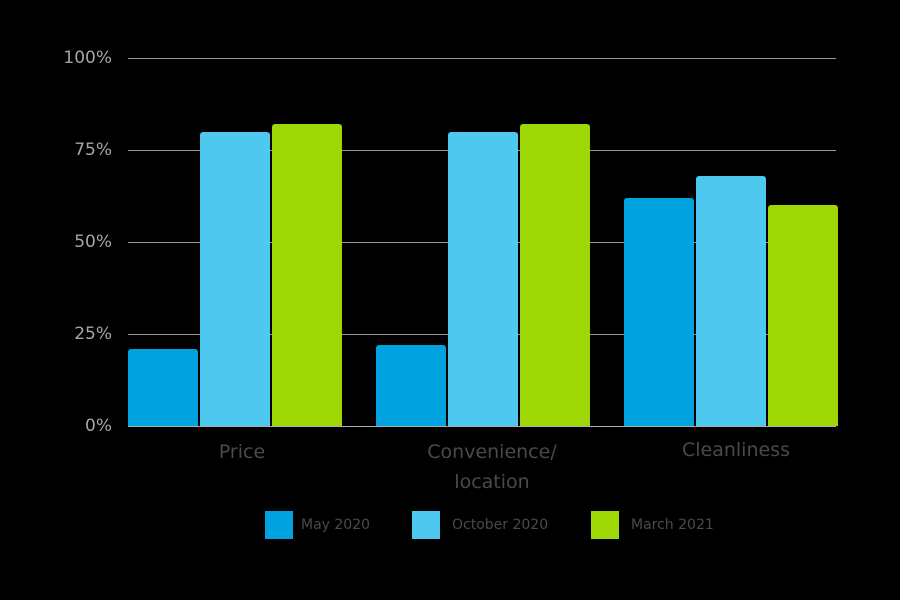  Describe the element at coordinates (98, 426) in the screenshot. I see `y-tick-0: 0%` at that location.